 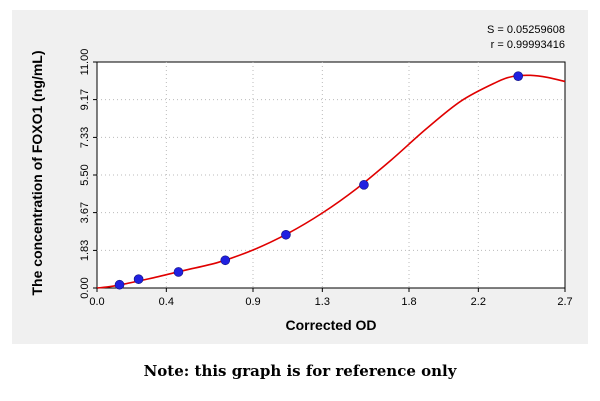 I want to click on y-tick-label: 0.00, so click(x=85, y=287).